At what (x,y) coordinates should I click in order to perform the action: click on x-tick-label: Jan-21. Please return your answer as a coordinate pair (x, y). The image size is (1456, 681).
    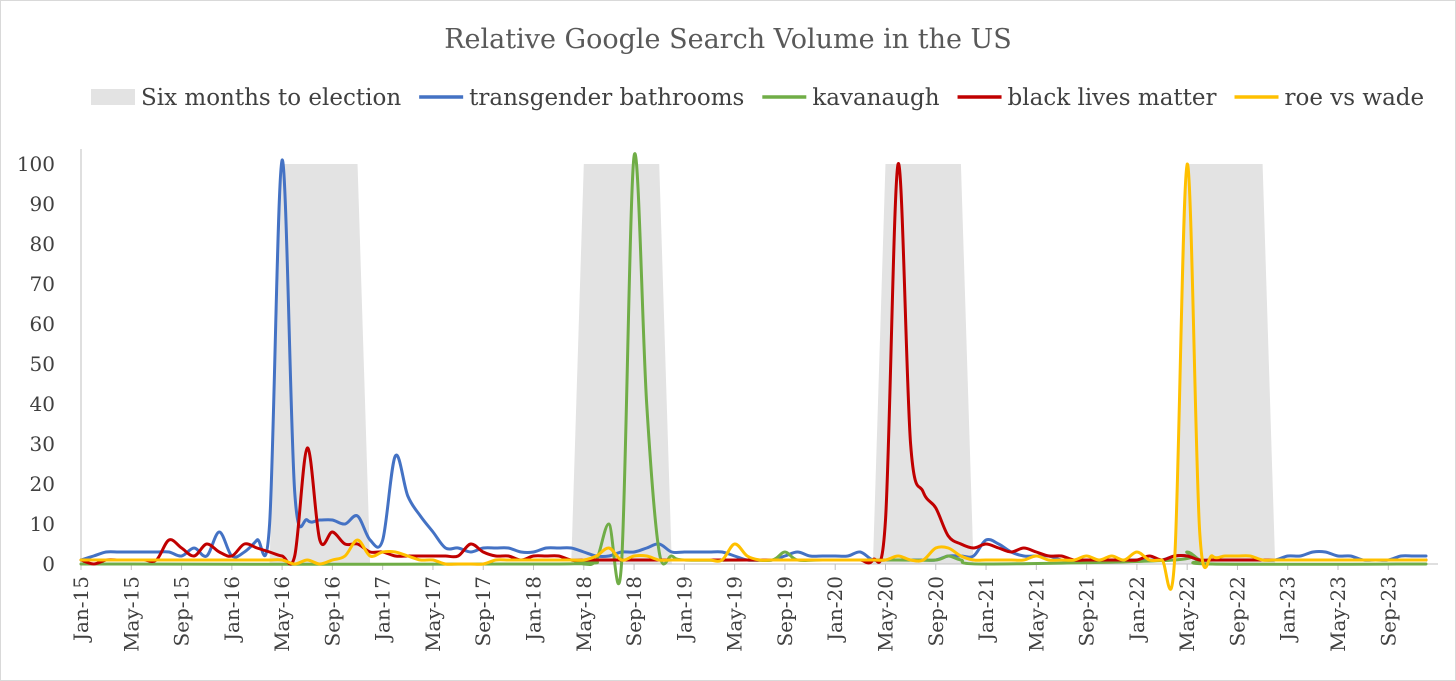
    Looking at the image, I should click on (986, 609).